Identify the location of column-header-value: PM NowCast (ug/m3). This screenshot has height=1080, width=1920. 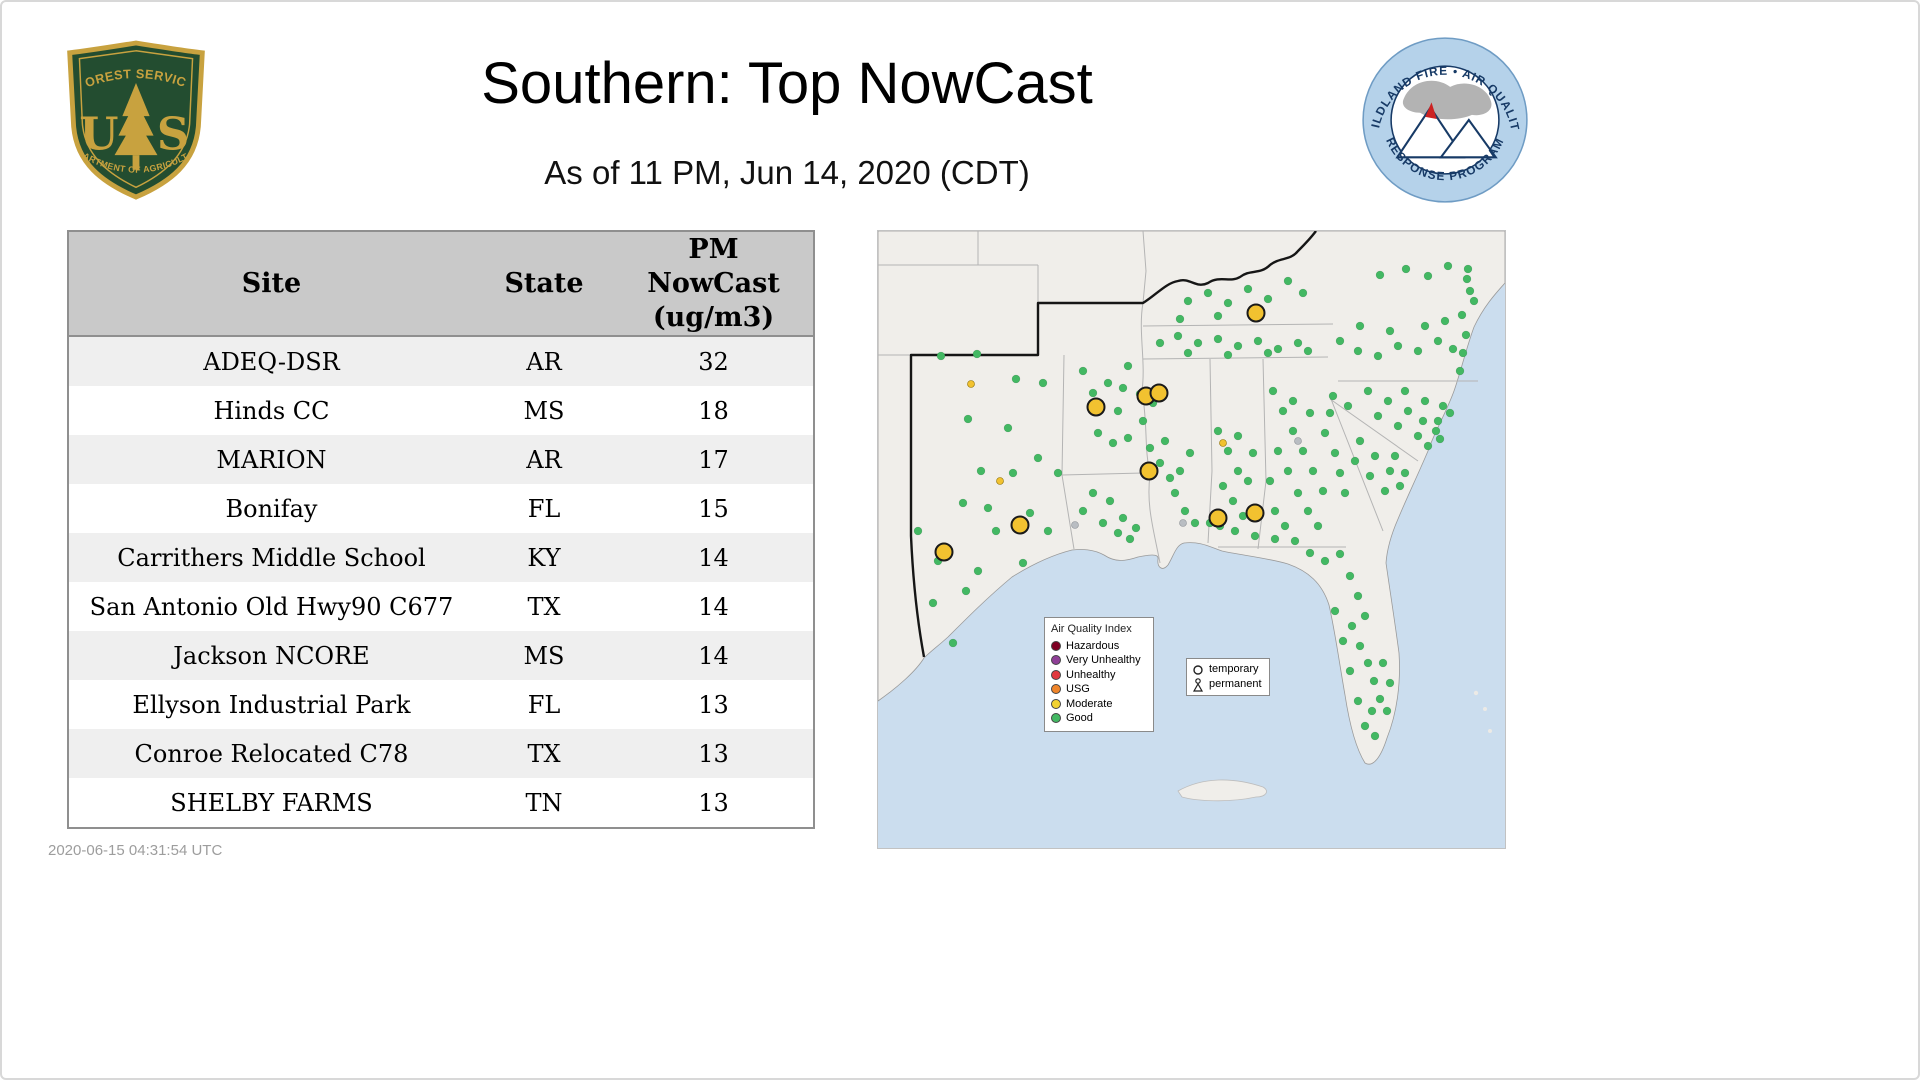
(714, 284).